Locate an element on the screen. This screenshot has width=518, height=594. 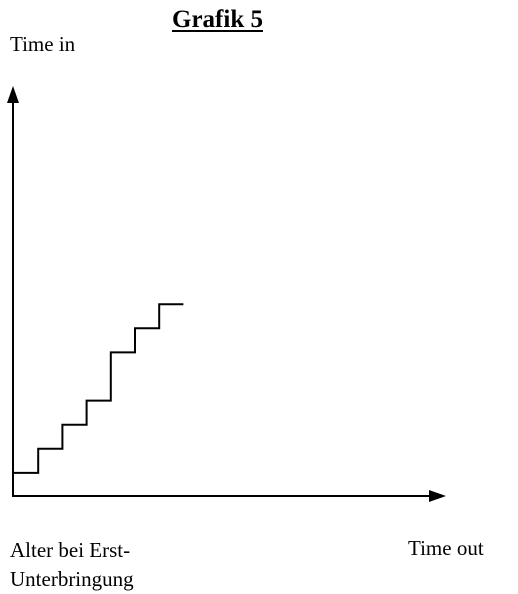
y-axis-label: Time in is located at coordinates (43, 44).